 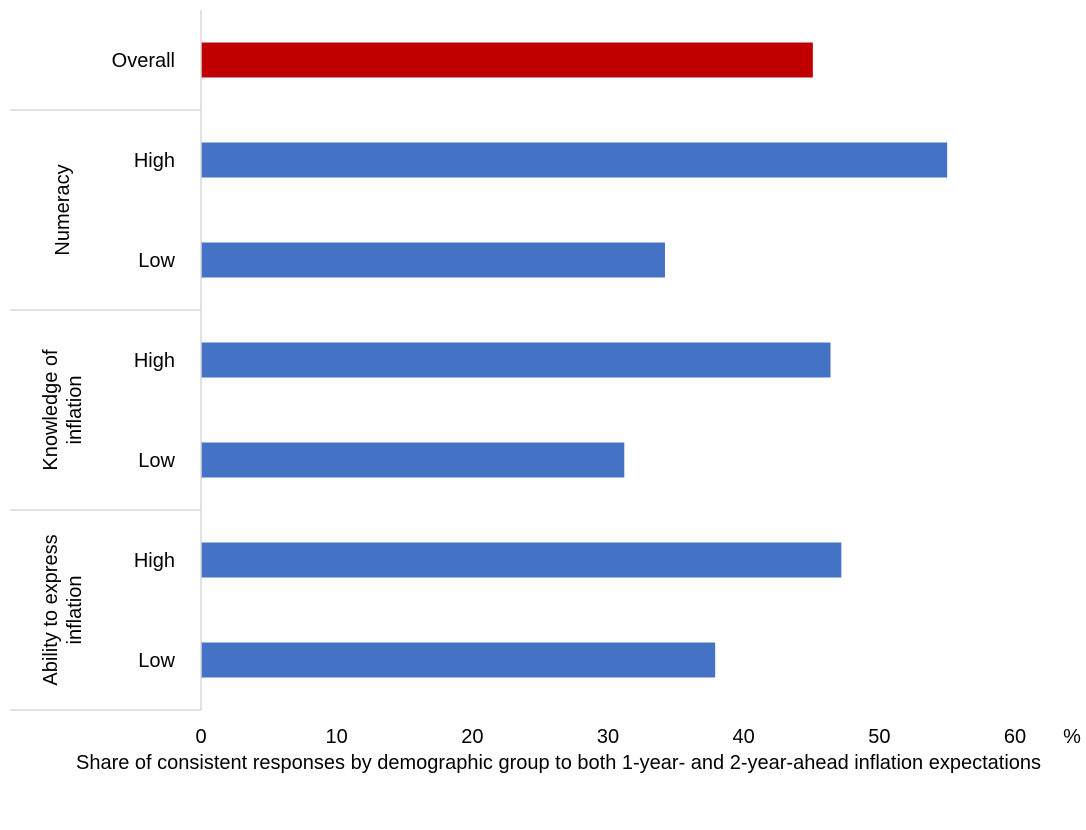 I want to click on x-tick-label: 20, so click(x=472, y=735).